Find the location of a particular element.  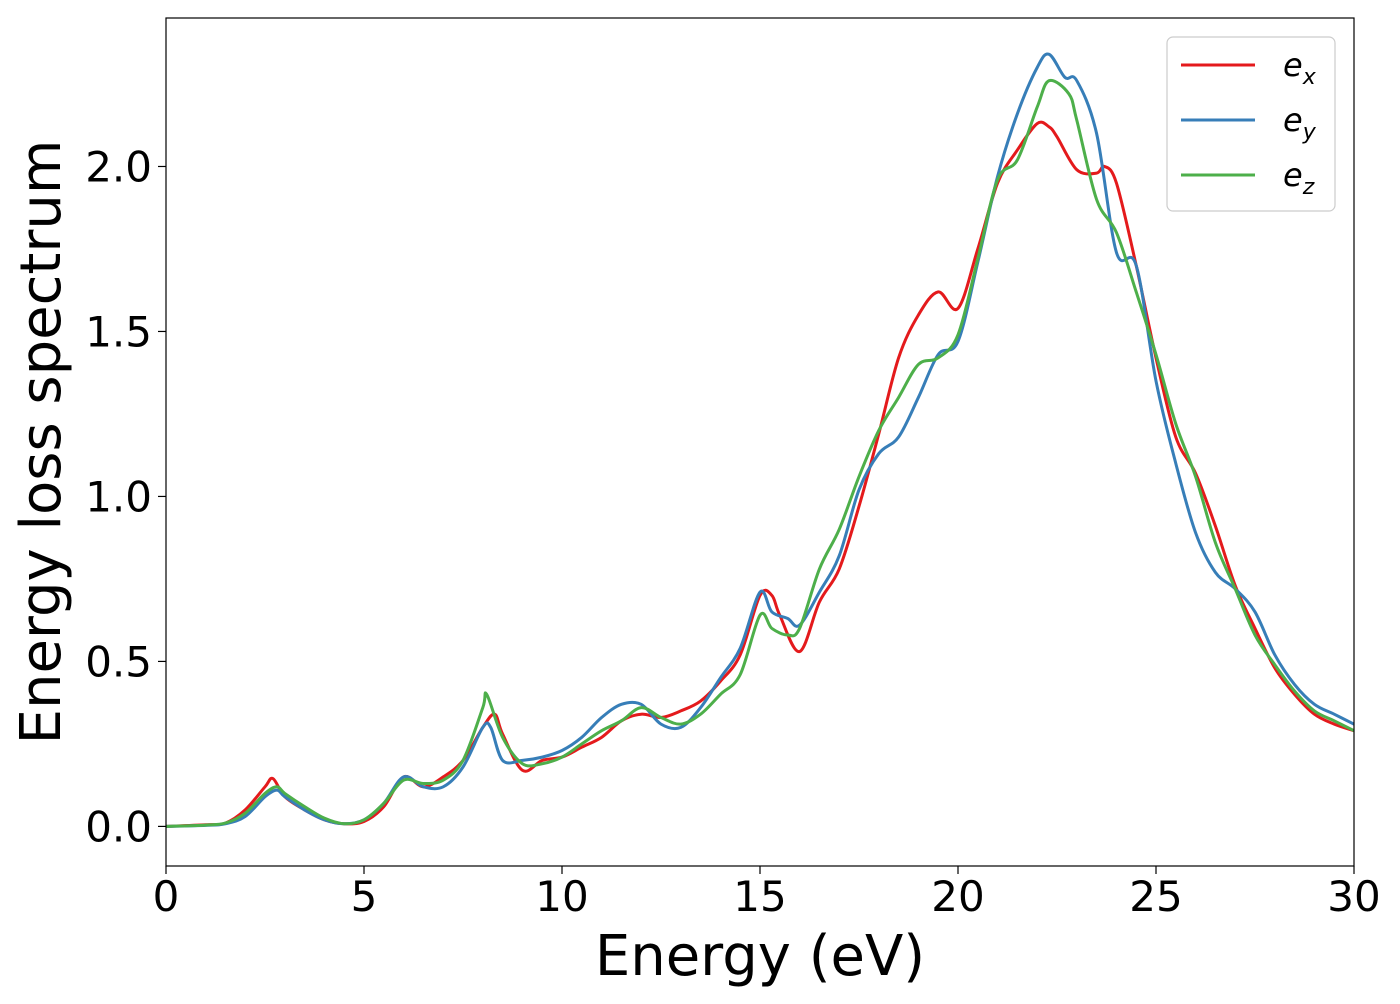

x-tick-label: 5 is located at coordinates (364, 896).